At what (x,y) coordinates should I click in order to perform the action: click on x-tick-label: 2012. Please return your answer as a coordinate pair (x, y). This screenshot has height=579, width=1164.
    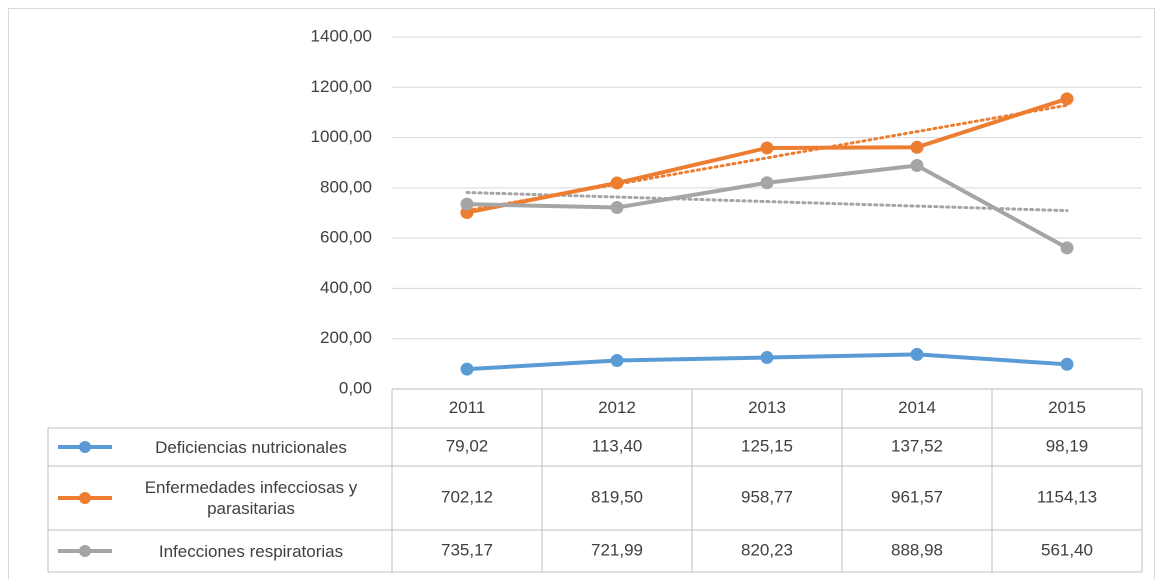
    Looking at the image, I should click on (617, 407).